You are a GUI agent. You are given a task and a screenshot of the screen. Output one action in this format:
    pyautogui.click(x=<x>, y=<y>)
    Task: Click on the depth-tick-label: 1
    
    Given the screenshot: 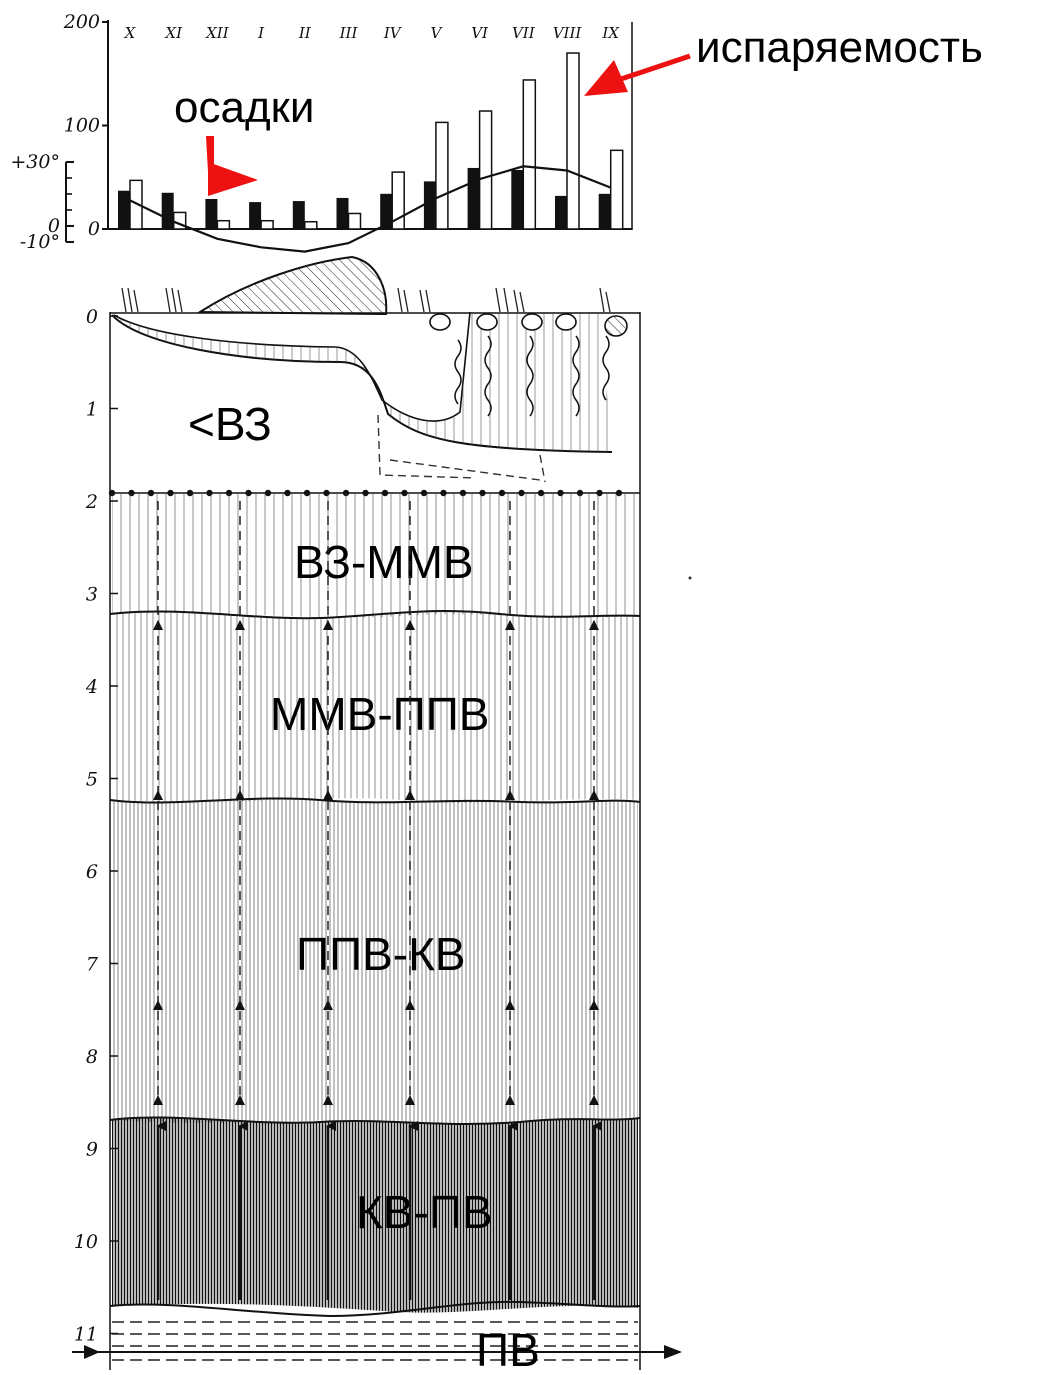 What is the action you would take?
    pyautogui.click(x=92, y=410)
    